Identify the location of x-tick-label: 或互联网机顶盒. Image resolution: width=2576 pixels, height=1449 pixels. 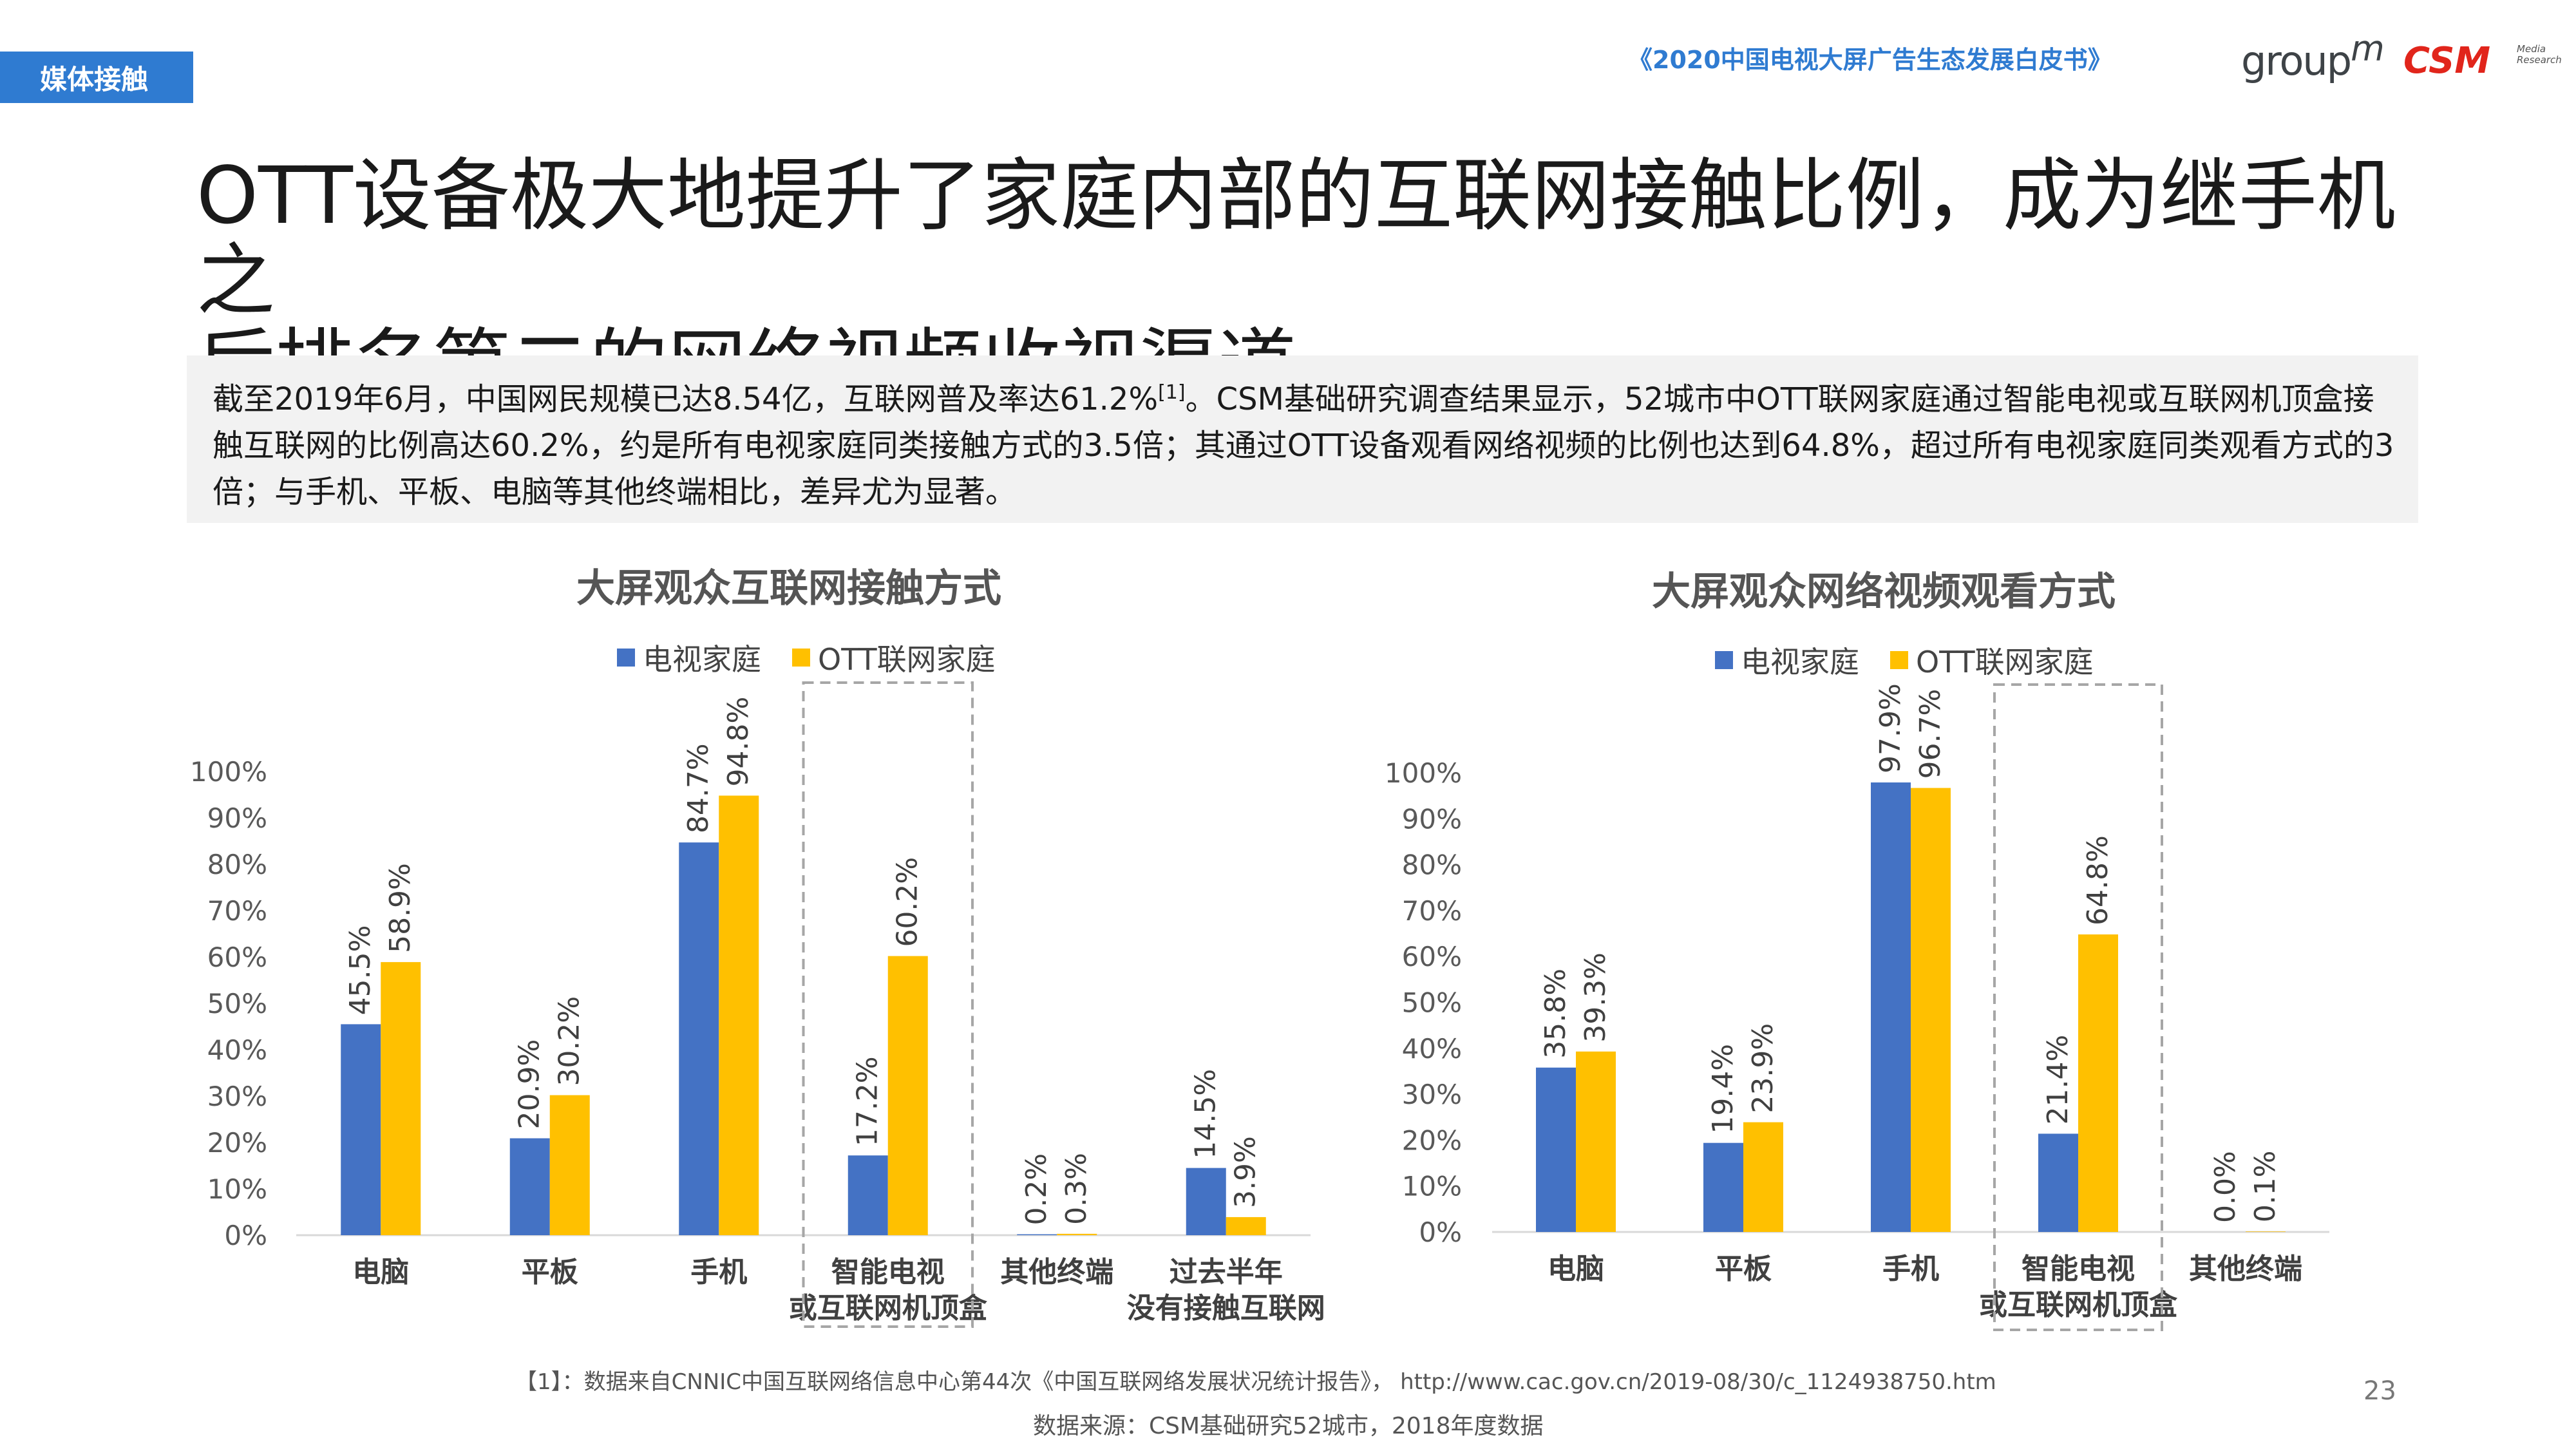
(888, 1308).